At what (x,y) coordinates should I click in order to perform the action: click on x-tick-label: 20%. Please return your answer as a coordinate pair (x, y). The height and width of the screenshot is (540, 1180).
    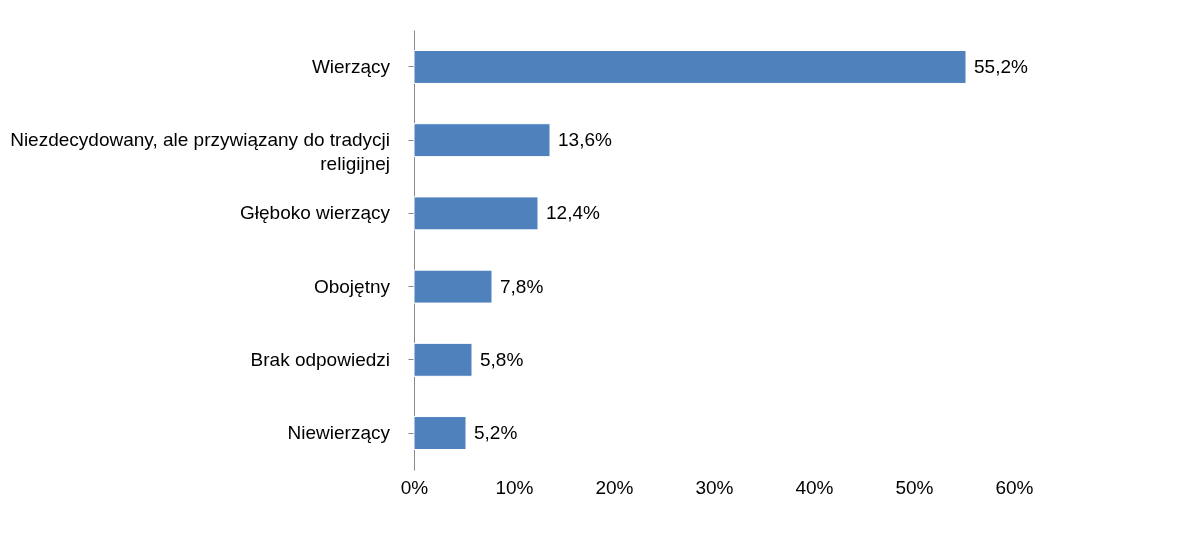
    Looking at the image, I should click on (614, 487).